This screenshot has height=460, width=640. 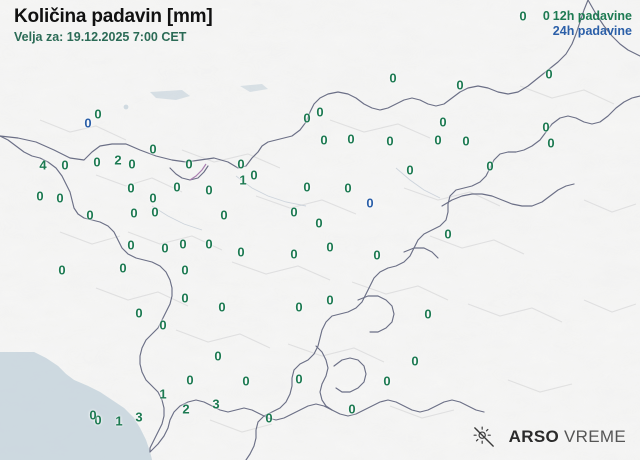 What do you see at coordinates (296, 199) in the screenshot?
I see `river-lines` at bounding box center [296, 199].